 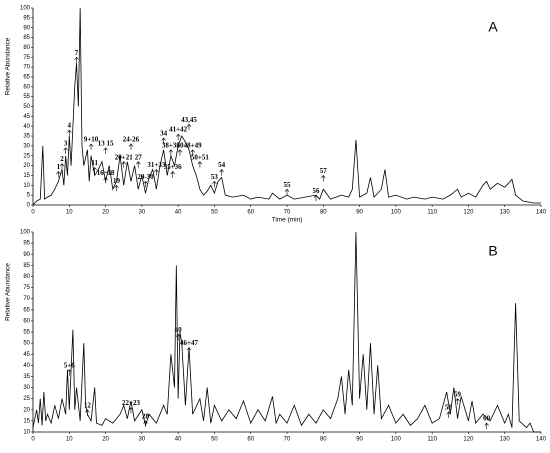 What do you see at coordinates (26, 166) in the screenshot?
I see `y-tick-label: 20` at bounding box center [26, 166].